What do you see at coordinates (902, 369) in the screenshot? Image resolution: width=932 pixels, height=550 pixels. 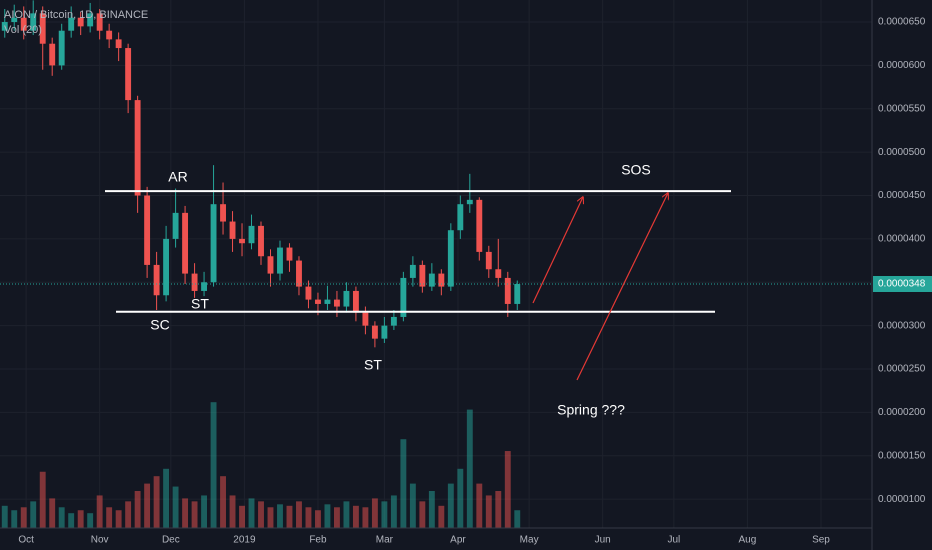 I see `y-tick-label: 0.0000250` at bounding box center [902, 369].